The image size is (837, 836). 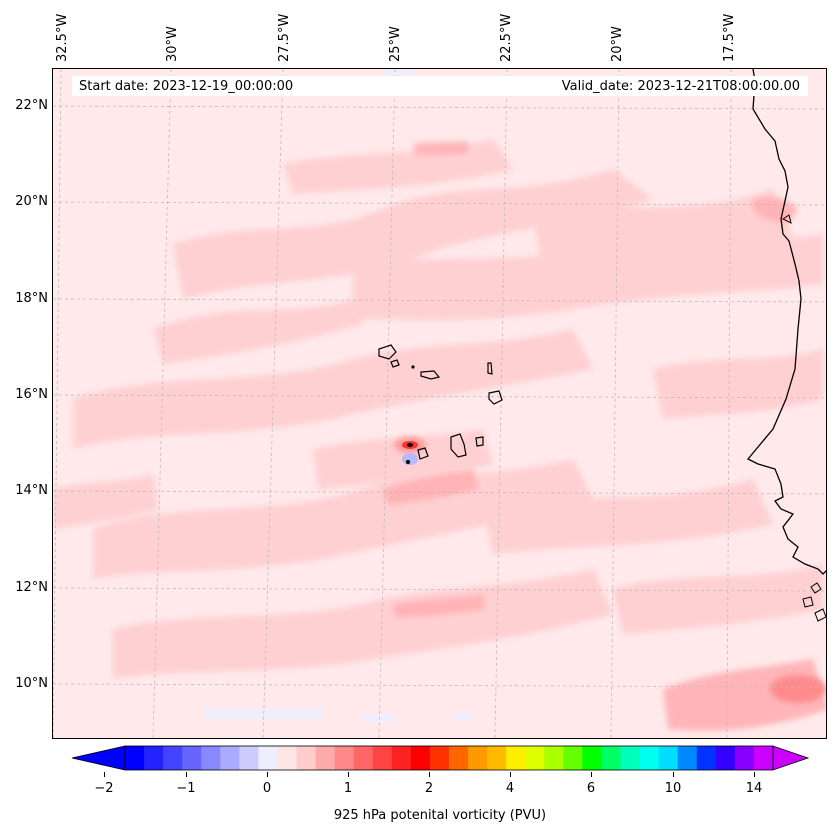 I want to click on latitude-label: 20°N, so click(x=31, y=201).